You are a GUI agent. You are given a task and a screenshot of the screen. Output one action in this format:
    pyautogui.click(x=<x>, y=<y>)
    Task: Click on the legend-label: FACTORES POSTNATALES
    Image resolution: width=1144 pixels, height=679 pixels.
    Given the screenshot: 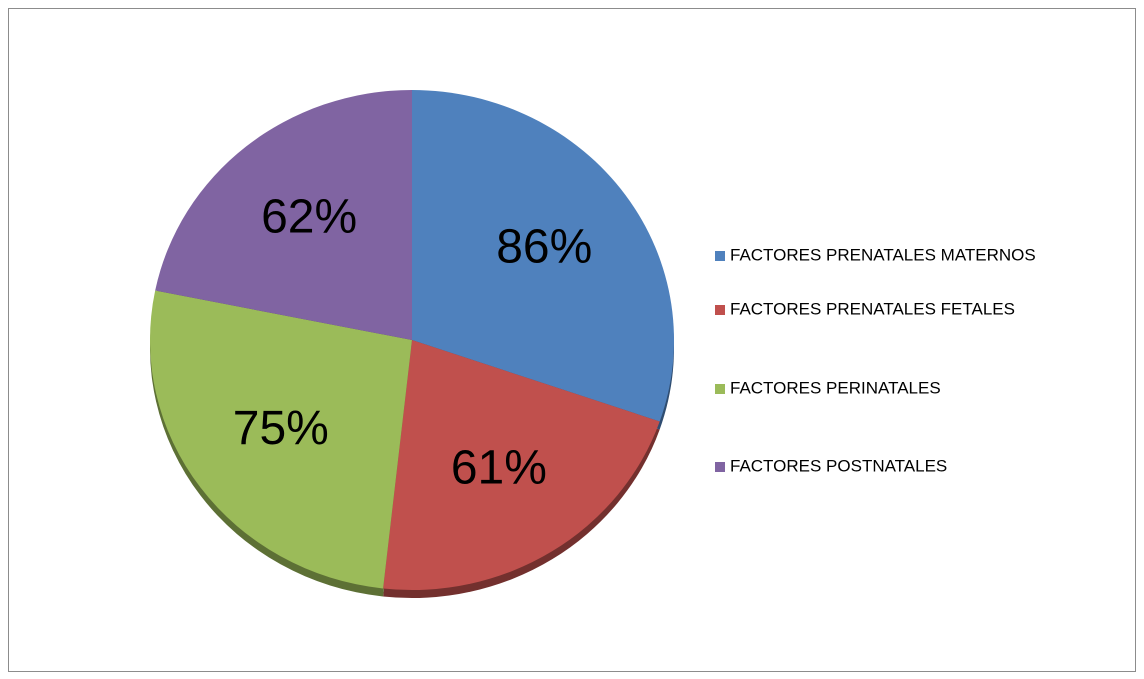 What is the action you would take?
    pyautogui.click(x=838, y=465)
    